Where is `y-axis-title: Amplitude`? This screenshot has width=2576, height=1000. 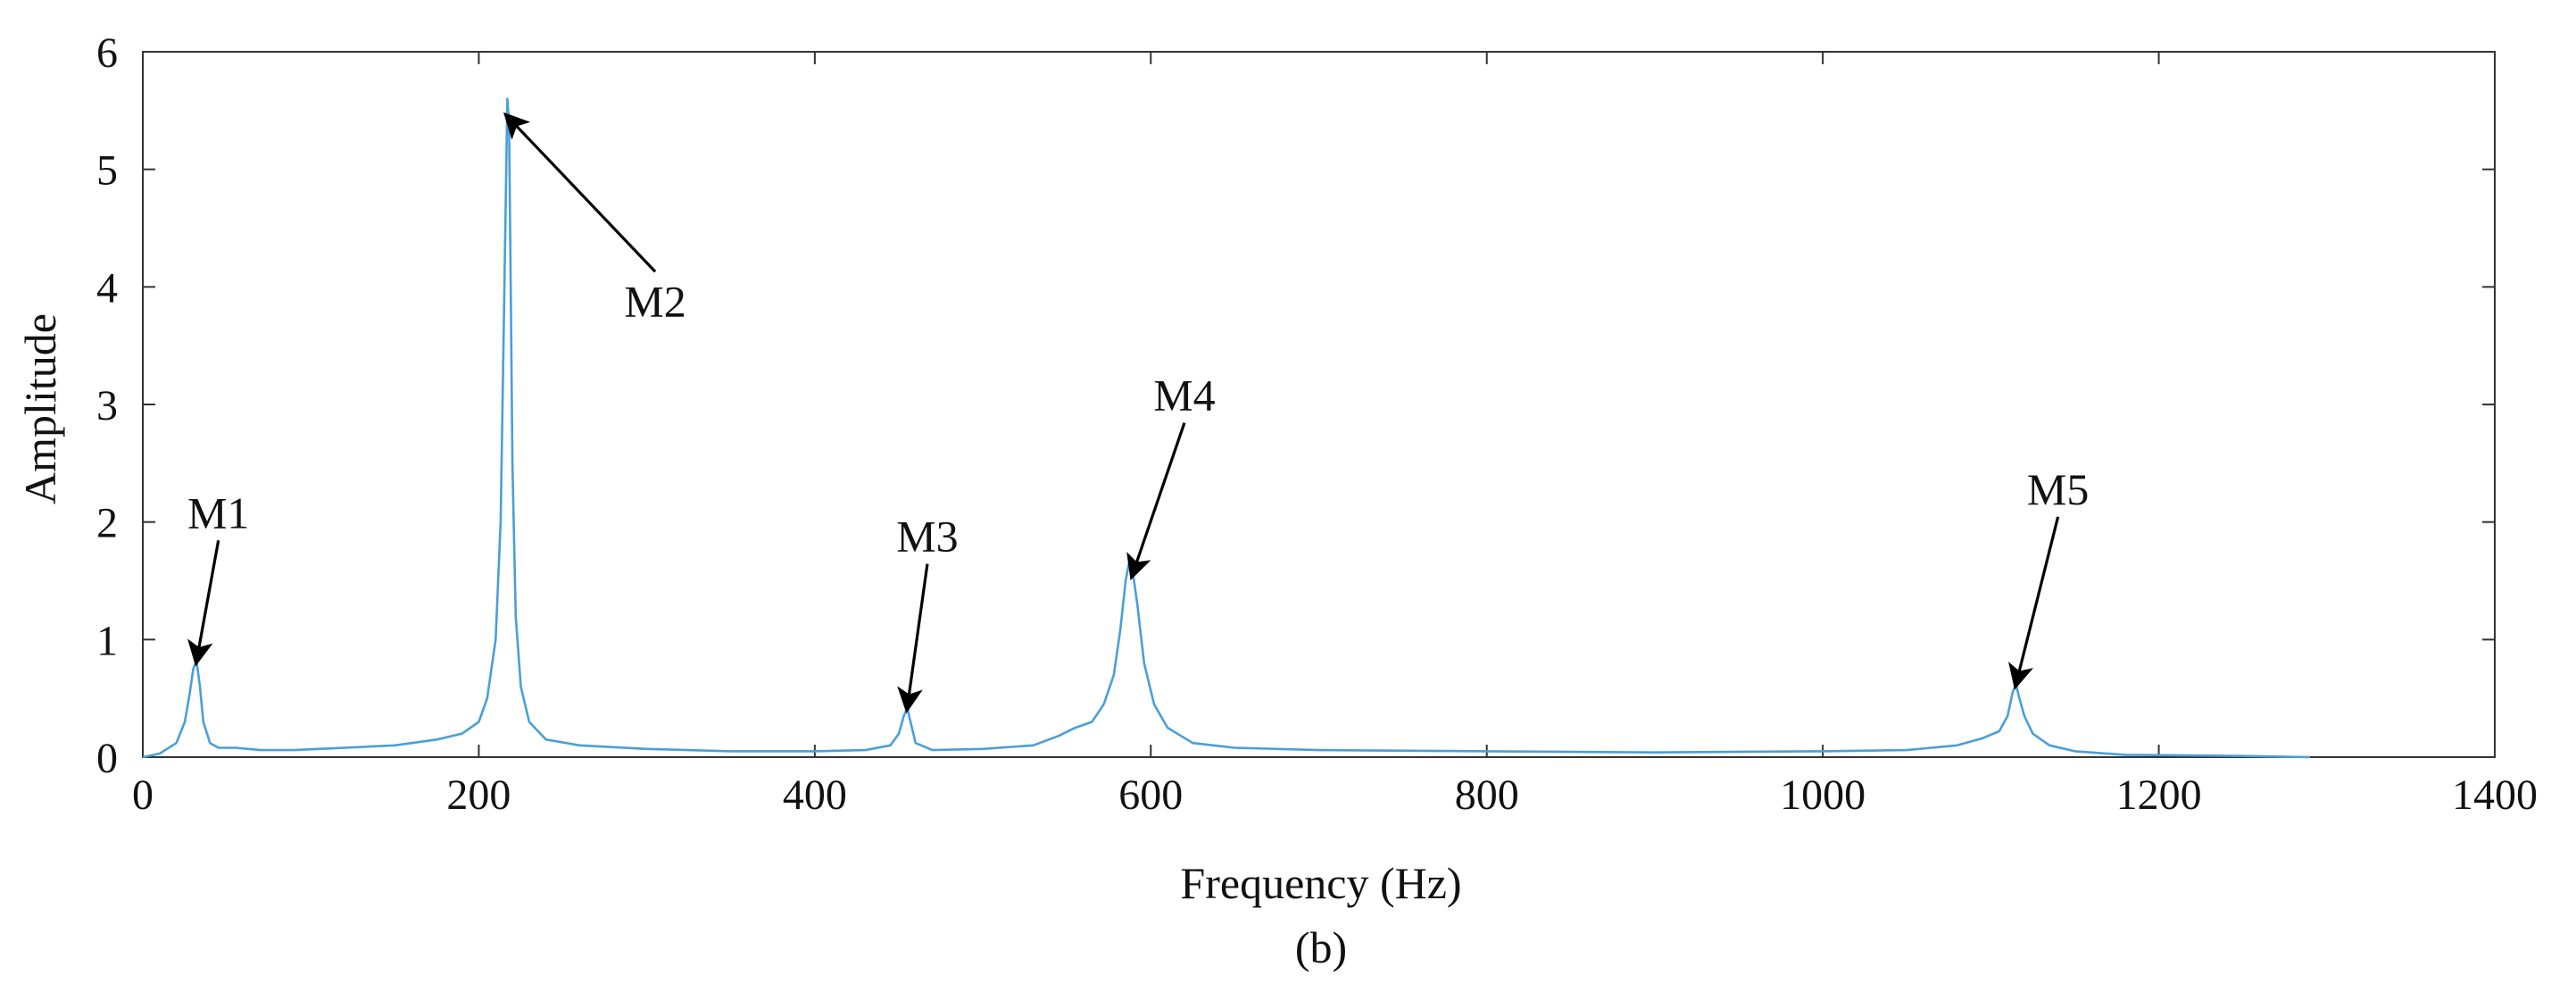 y-axis-title: Amplitude is located at coordinates (40, 409).